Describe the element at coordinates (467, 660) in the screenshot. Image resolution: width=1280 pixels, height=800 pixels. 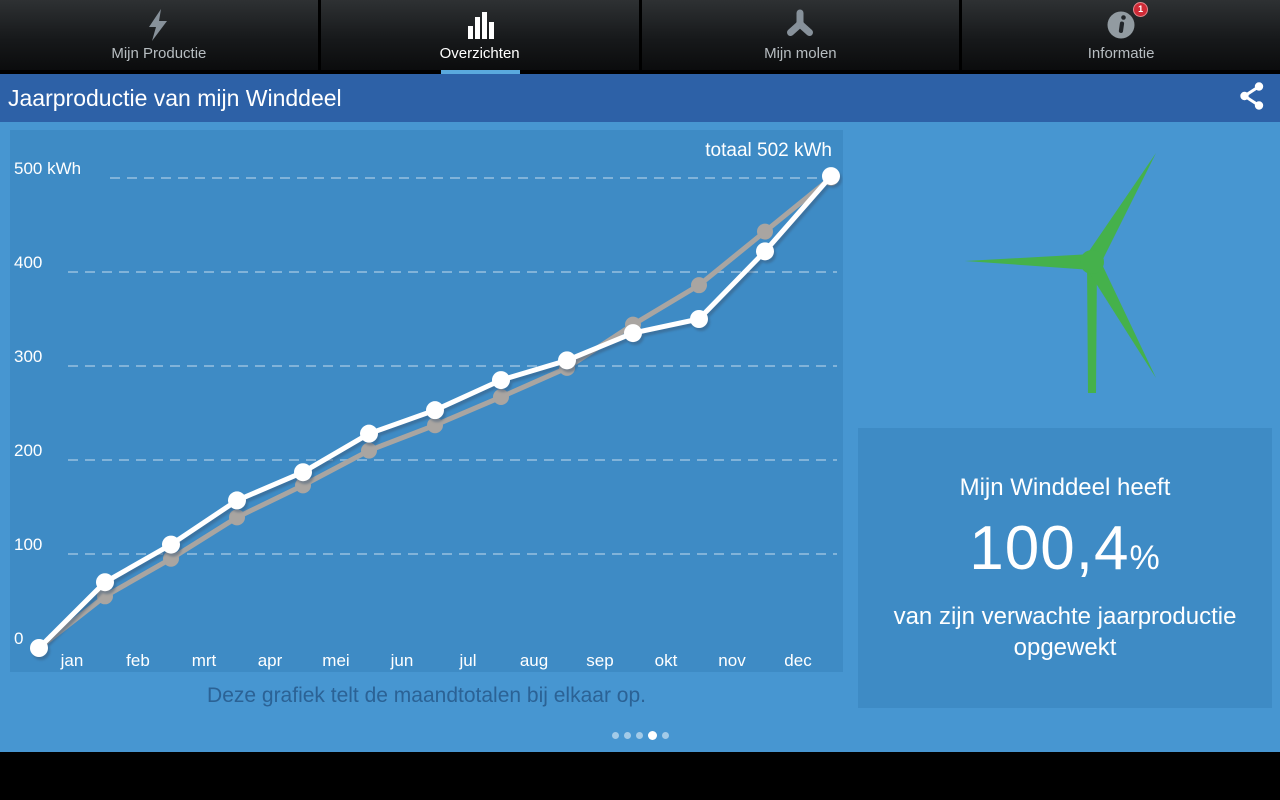
I see `month-label: jul` at that location.